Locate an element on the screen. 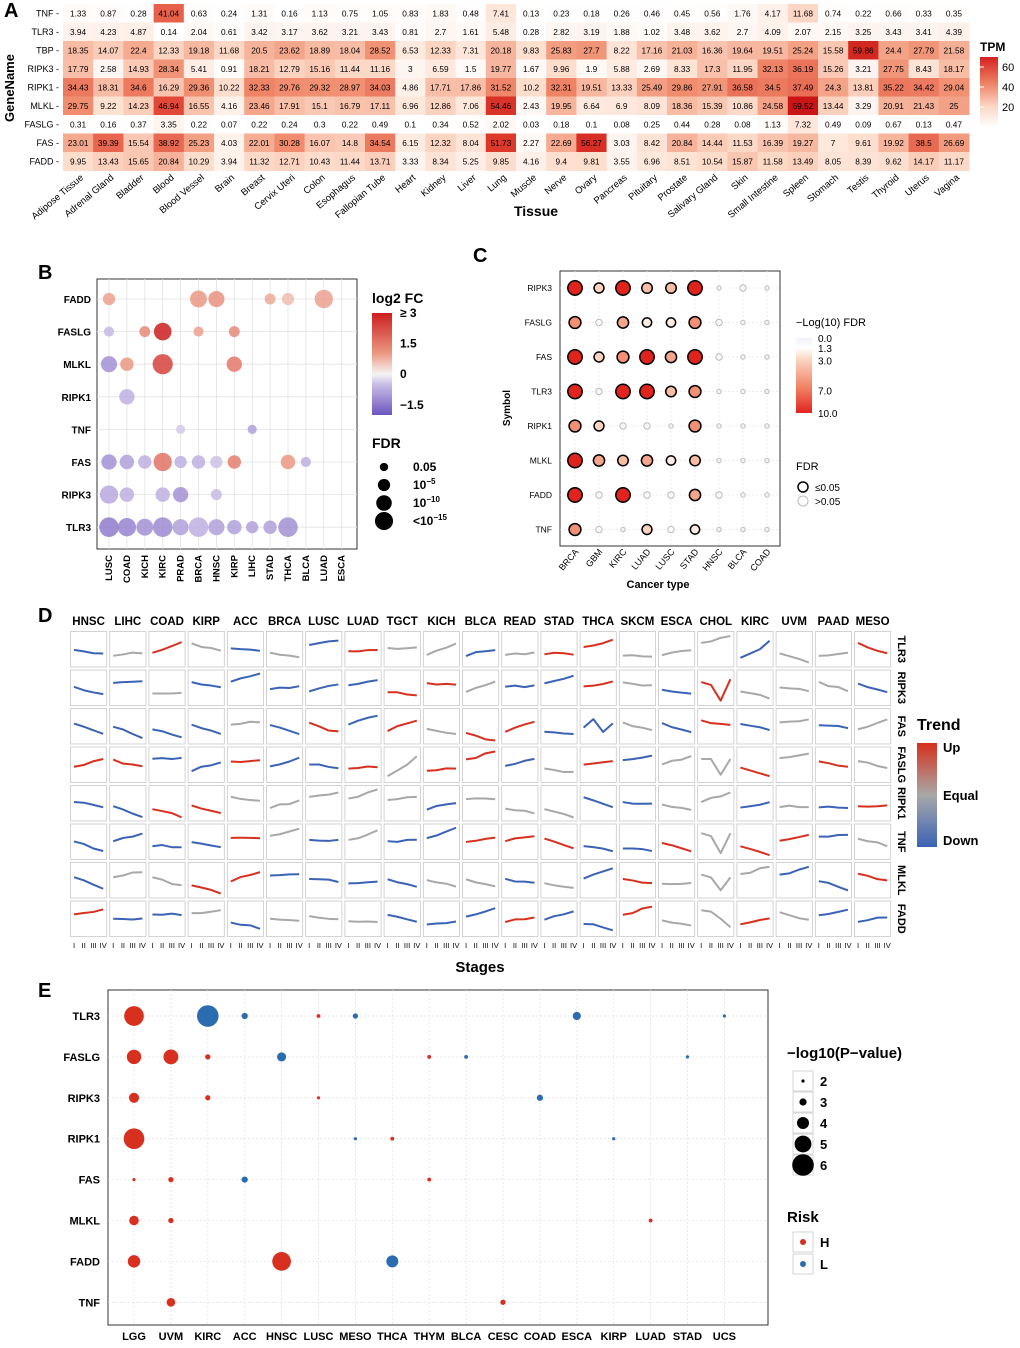 The width and height of the screenshot is (1020, 1348). heatmap-value: 27.91 is located at coordinates (712, 87).